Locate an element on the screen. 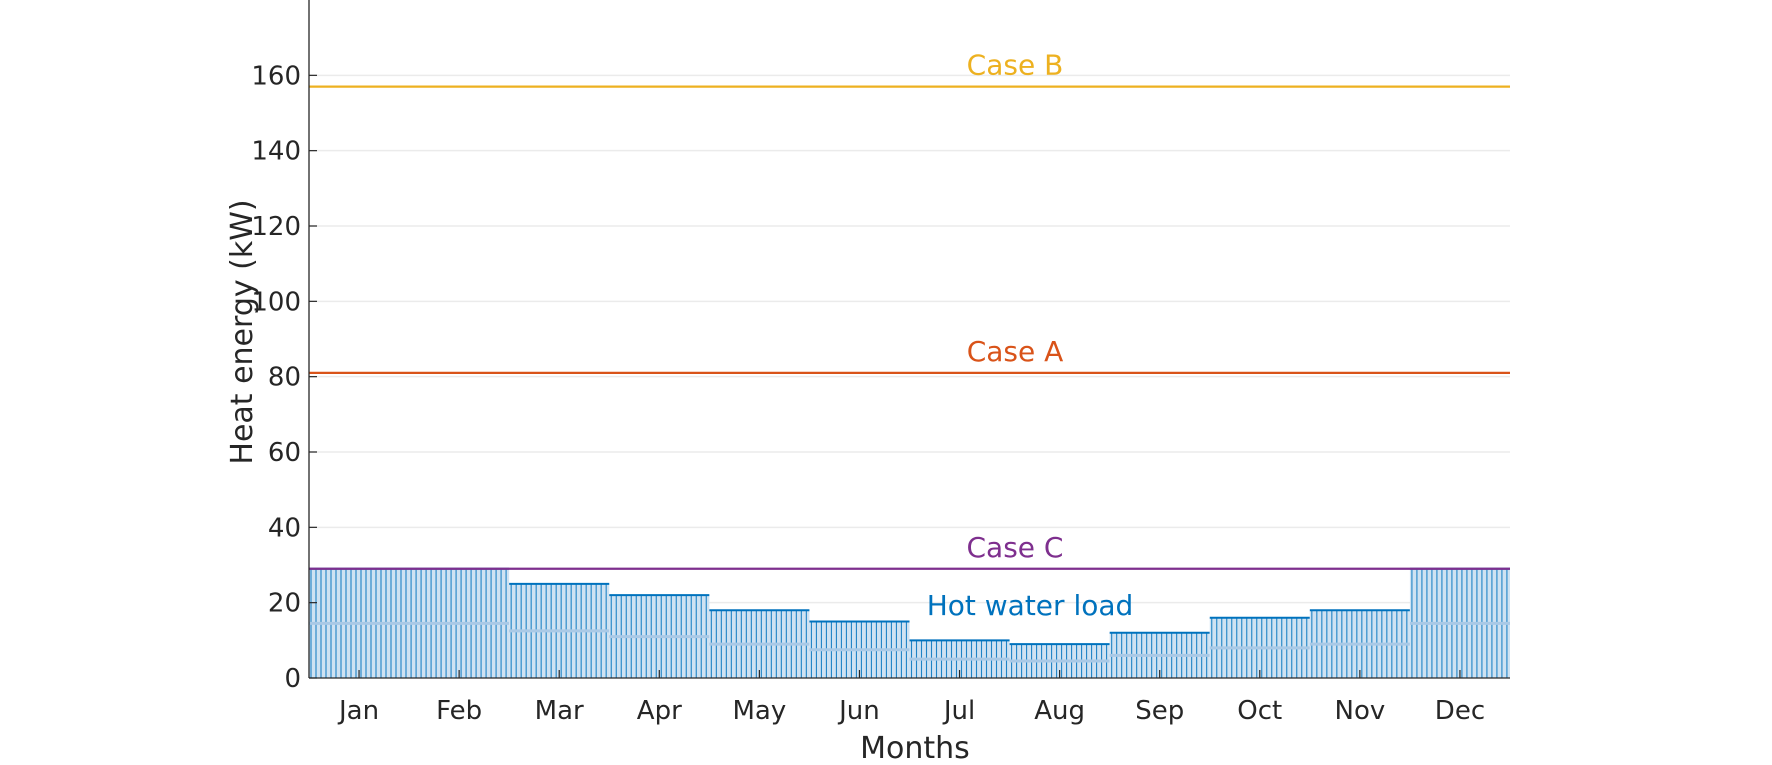  y-tick-label: 160 is located at coordinates (276, 76).